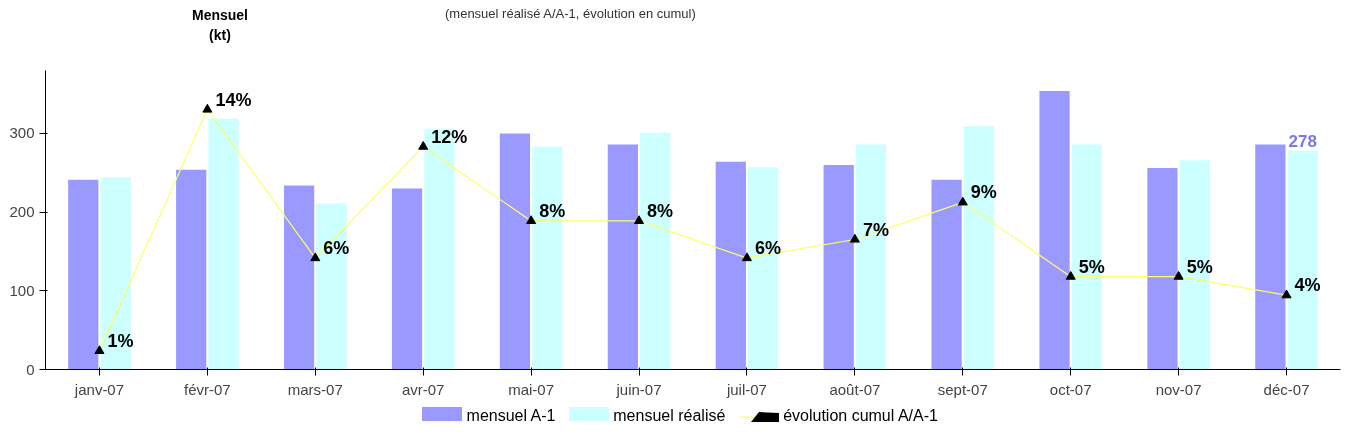  Describe the element at coordinates (219, 25) in the screenshot. I see `y-axis-title: Mensuel (kt)` at that location.